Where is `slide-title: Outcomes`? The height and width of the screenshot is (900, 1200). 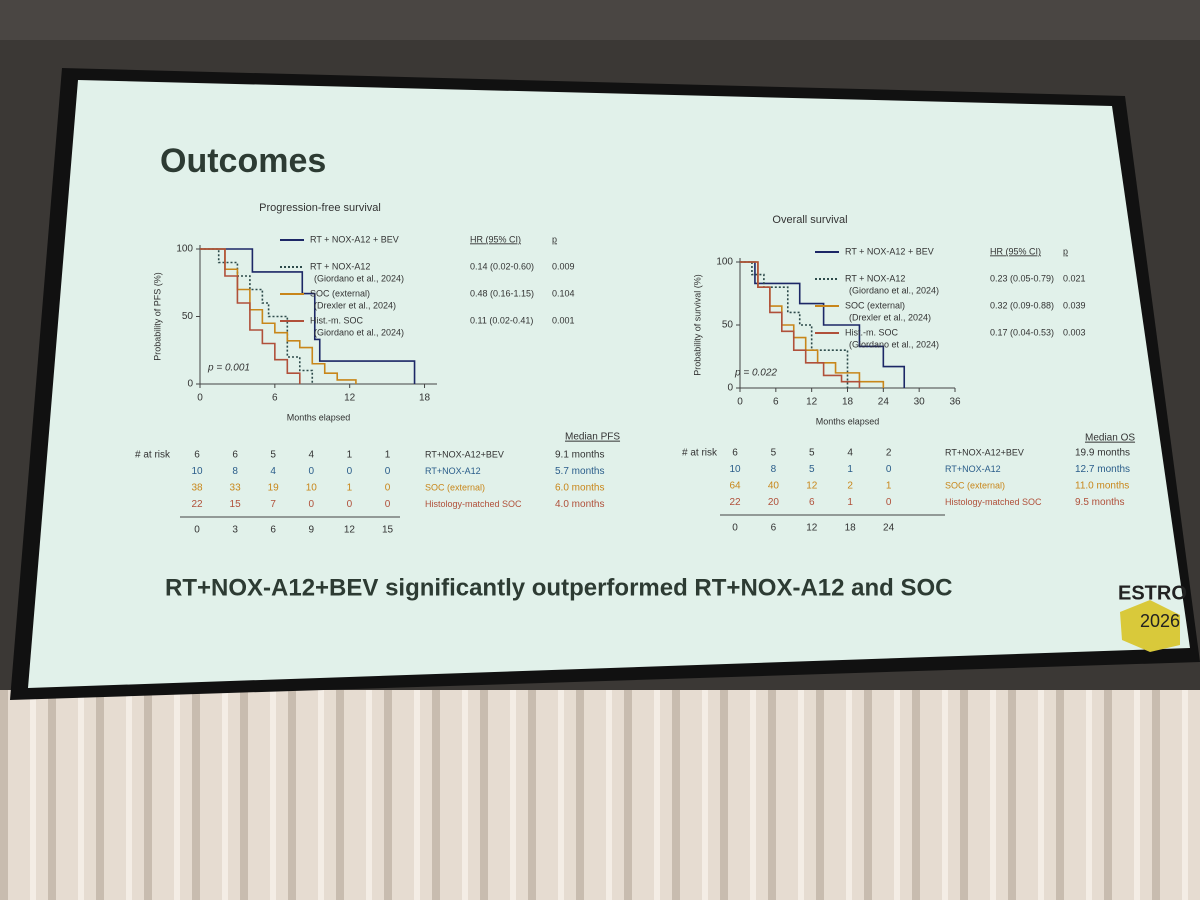 slide-title: Outcomes is located at coordinates (243, 161).